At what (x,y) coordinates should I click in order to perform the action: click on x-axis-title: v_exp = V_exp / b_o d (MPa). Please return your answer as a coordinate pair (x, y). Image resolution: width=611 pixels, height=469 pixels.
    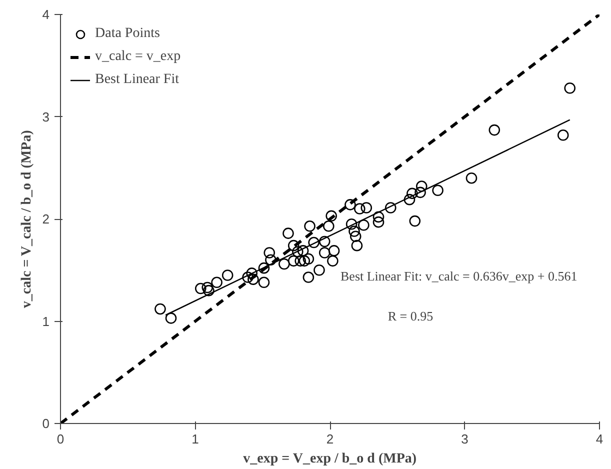
    Looking at the image, I should click on (330, 459).